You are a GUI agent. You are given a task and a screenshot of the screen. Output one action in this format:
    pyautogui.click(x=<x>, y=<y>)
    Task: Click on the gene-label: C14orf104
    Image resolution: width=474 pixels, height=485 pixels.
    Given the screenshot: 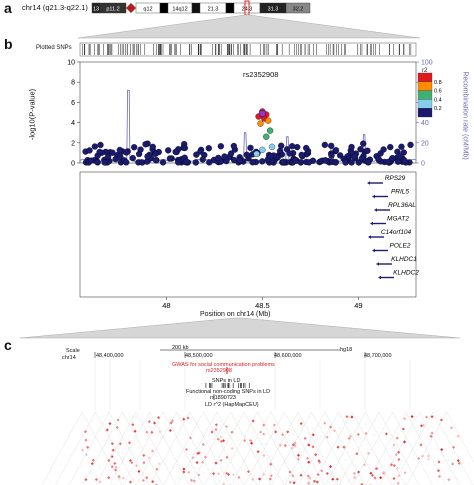 What is the action you would take?
    pyautogui.click(x=396, y=232)
    